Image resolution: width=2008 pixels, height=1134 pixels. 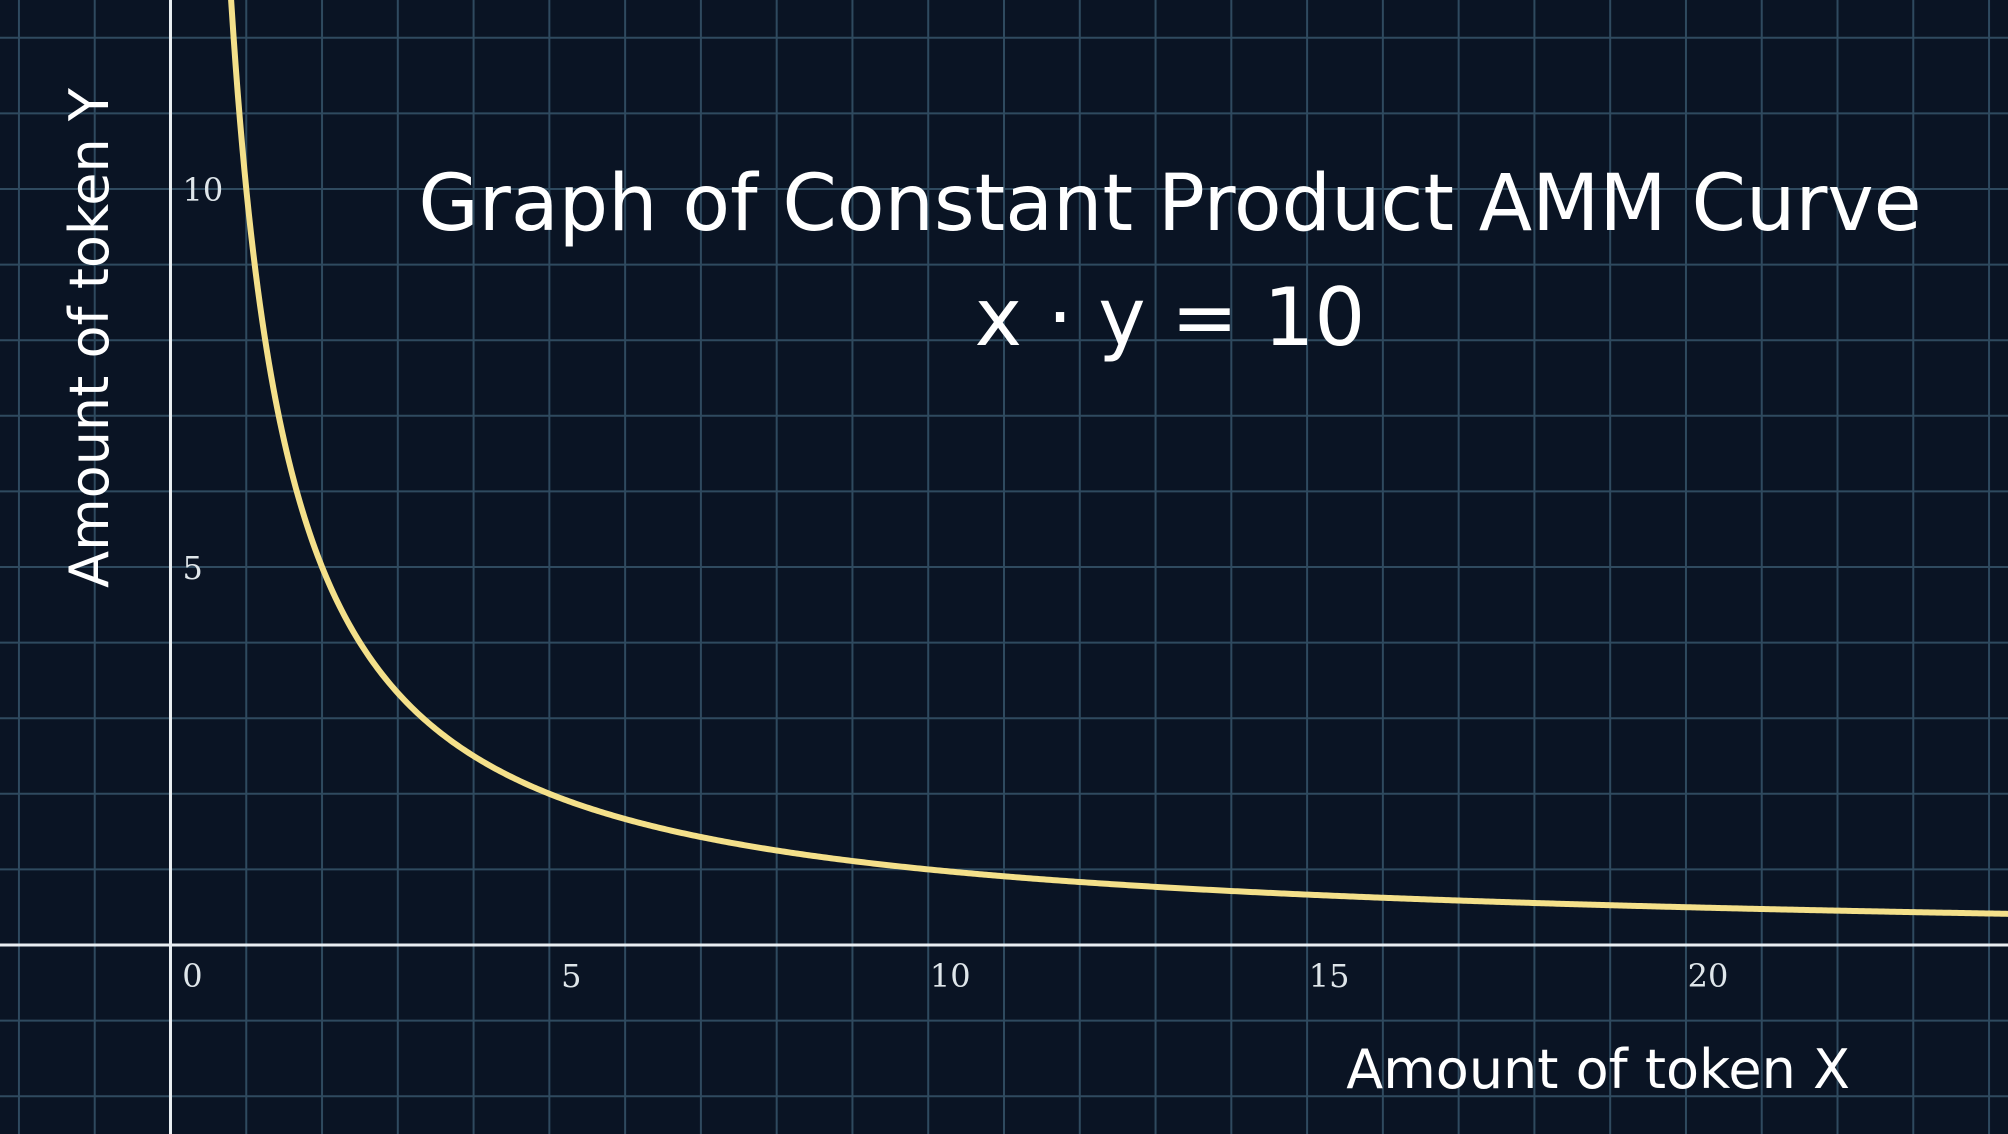 I want to click on x-tick-label: 15, so click(x=1329, y=976).